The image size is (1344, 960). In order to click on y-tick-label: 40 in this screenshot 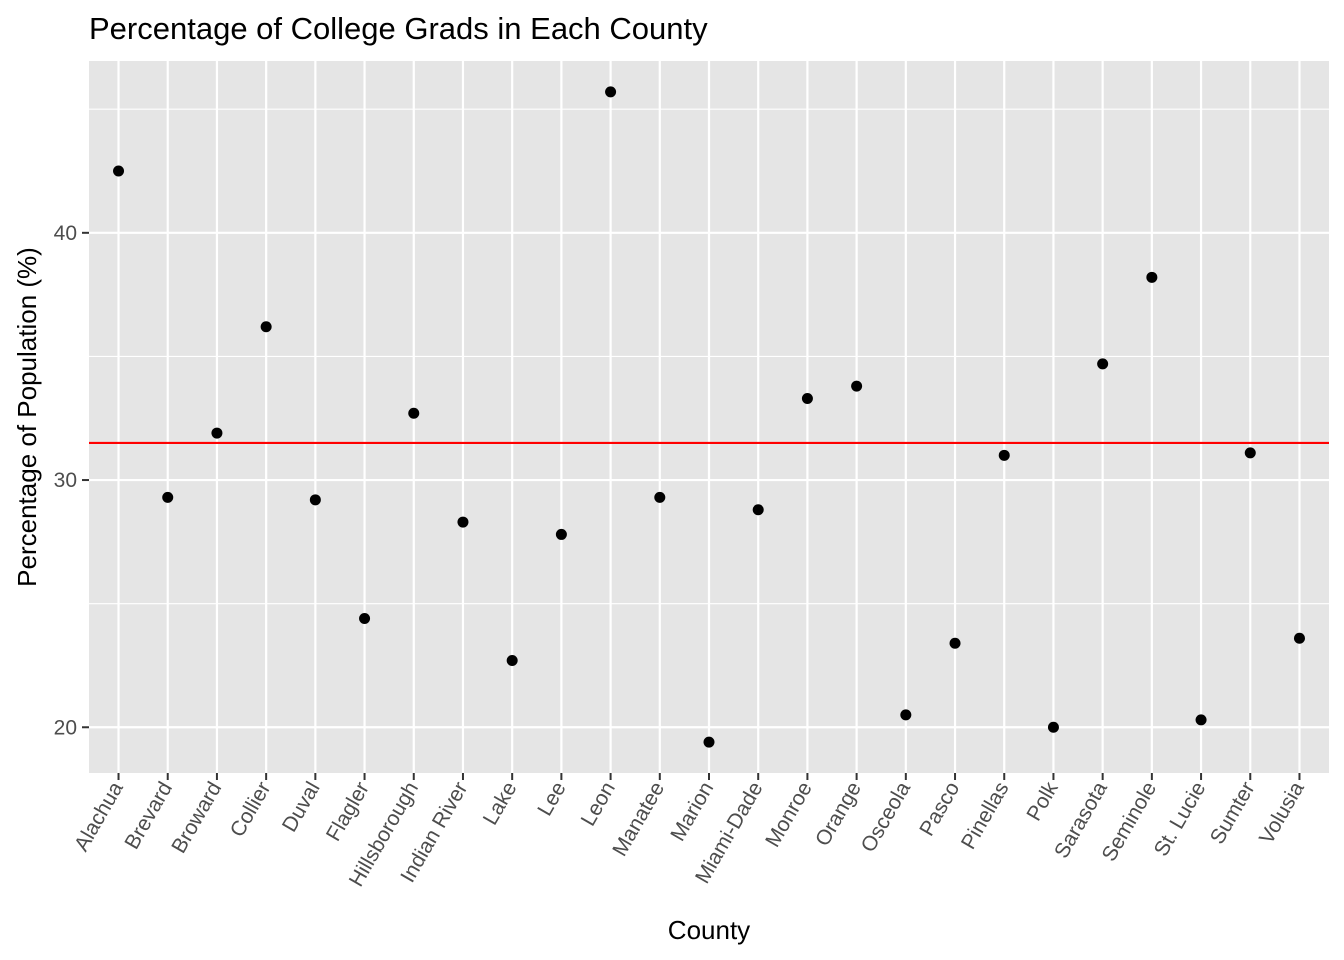, I will do `click(65, 233)`.